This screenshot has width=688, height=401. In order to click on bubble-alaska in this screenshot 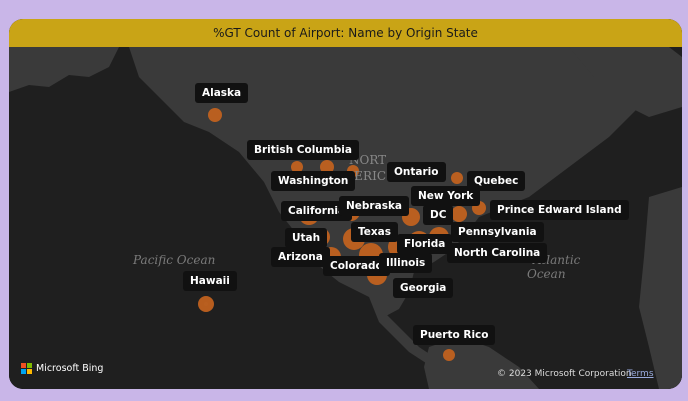, I will do `click(215, 115)`.